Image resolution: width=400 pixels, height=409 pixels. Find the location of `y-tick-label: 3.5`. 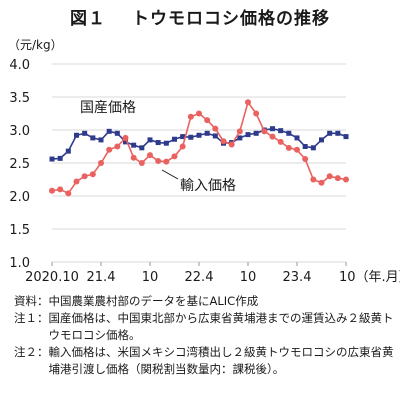

y-tick-label: 3.5 is located at coordinates (19, 98).